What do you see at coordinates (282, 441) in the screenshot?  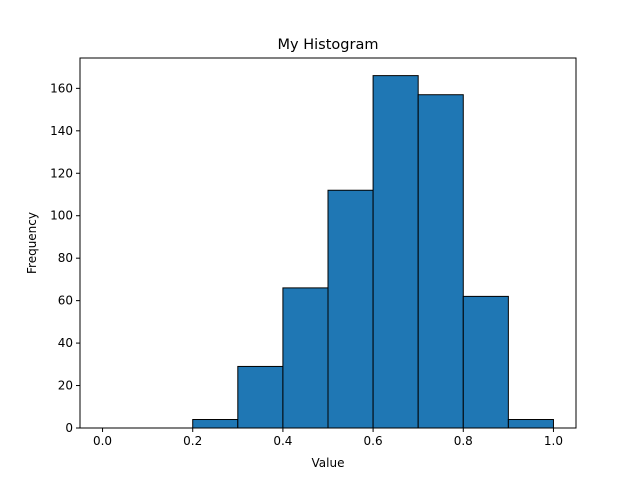 I see `x-tick-label: 0.4` at bounding box center [282, 441].